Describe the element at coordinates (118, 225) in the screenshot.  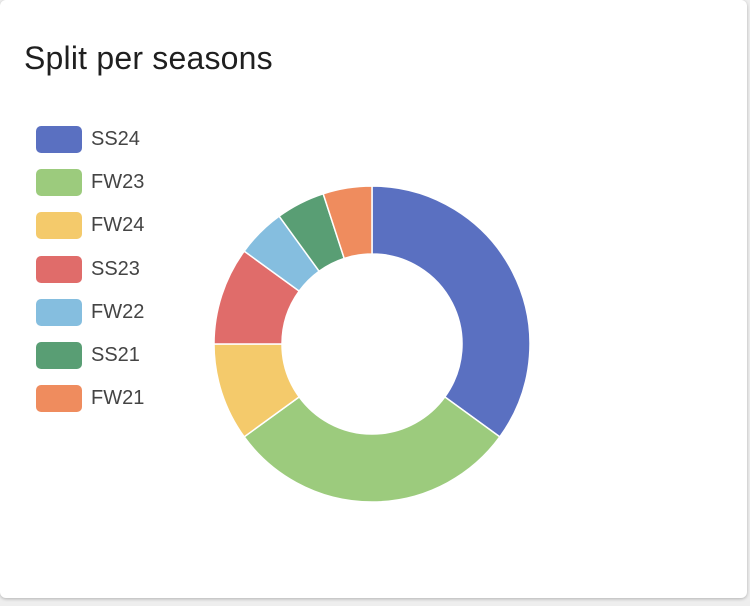
I see `legend-label: FW24` at that location.